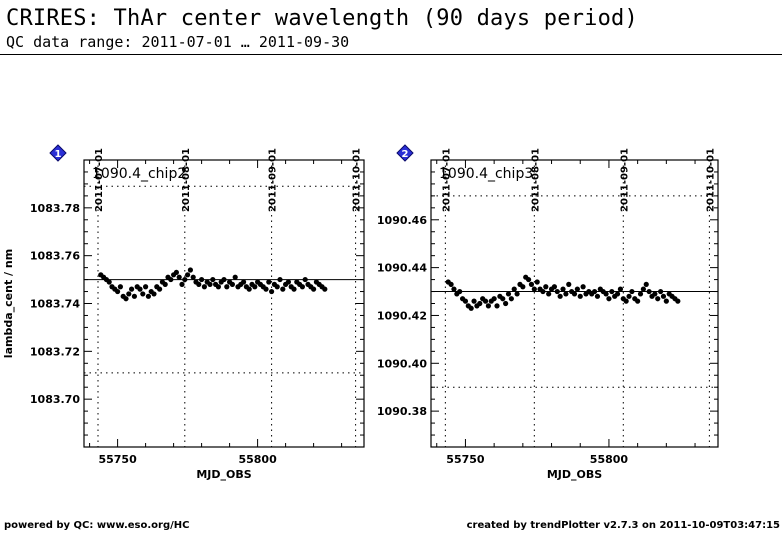 The width and height of the screenshot is (782, 542). I want to click on y-tick-label: 1083.74, so click(55, 304).